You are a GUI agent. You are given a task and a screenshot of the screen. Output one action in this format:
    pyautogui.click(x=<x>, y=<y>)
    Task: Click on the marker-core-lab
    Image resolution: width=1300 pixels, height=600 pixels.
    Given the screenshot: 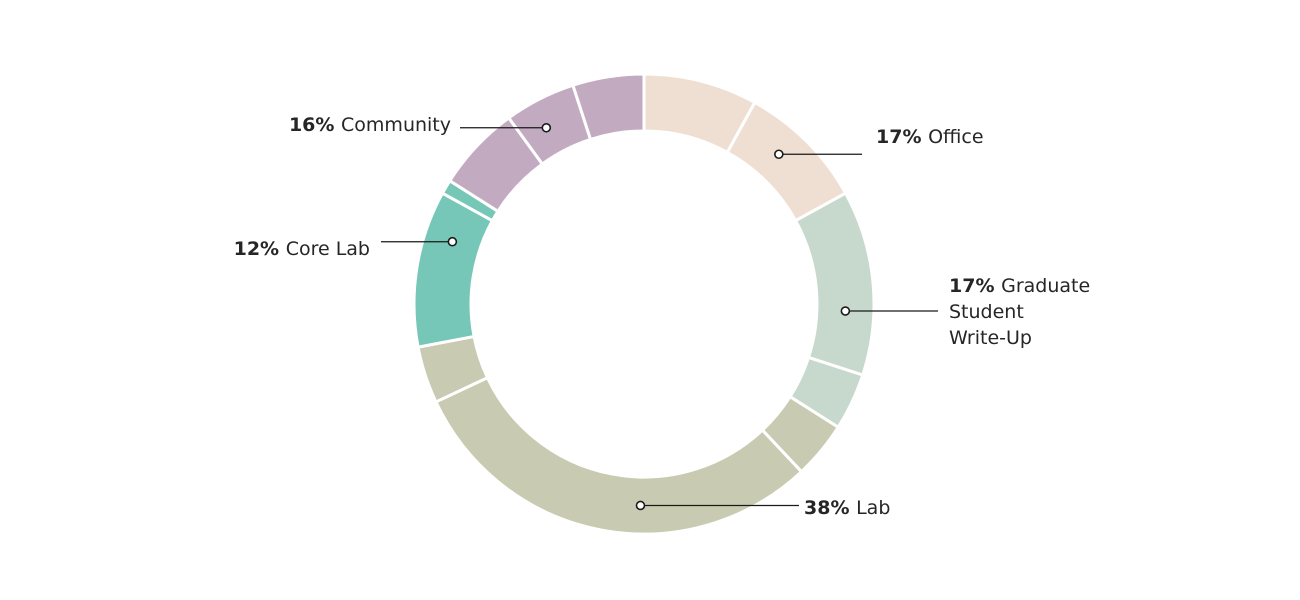 What is the action you would take?
    pyautogui.click(x=452, y=241)
    